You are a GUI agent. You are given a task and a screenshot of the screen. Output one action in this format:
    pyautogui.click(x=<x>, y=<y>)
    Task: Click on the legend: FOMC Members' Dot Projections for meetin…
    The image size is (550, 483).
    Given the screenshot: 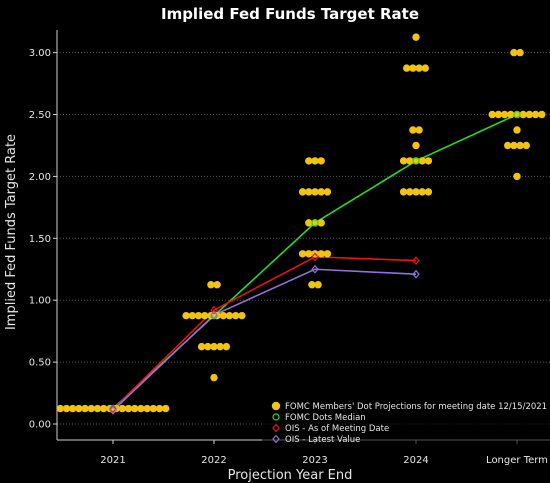 What is the action you would take?
    pyautogui.click(x=406, y=422)
    